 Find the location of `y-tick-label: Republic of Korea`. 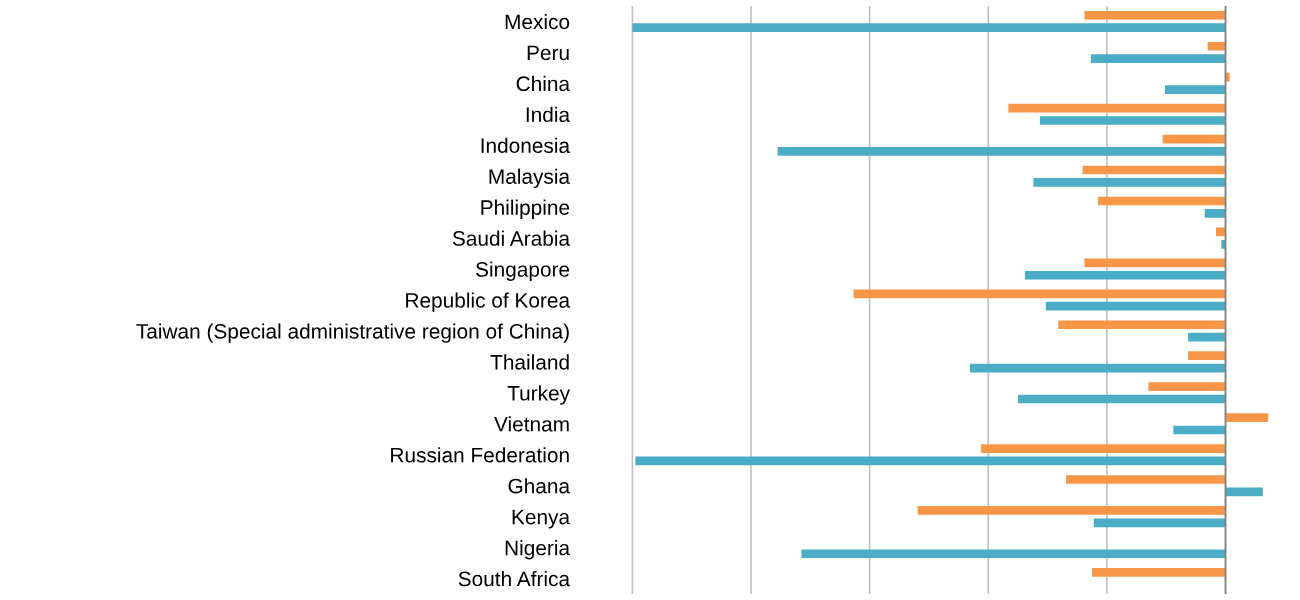

y-tick-label: Republic of Korea is located at coordinates (488, 302).